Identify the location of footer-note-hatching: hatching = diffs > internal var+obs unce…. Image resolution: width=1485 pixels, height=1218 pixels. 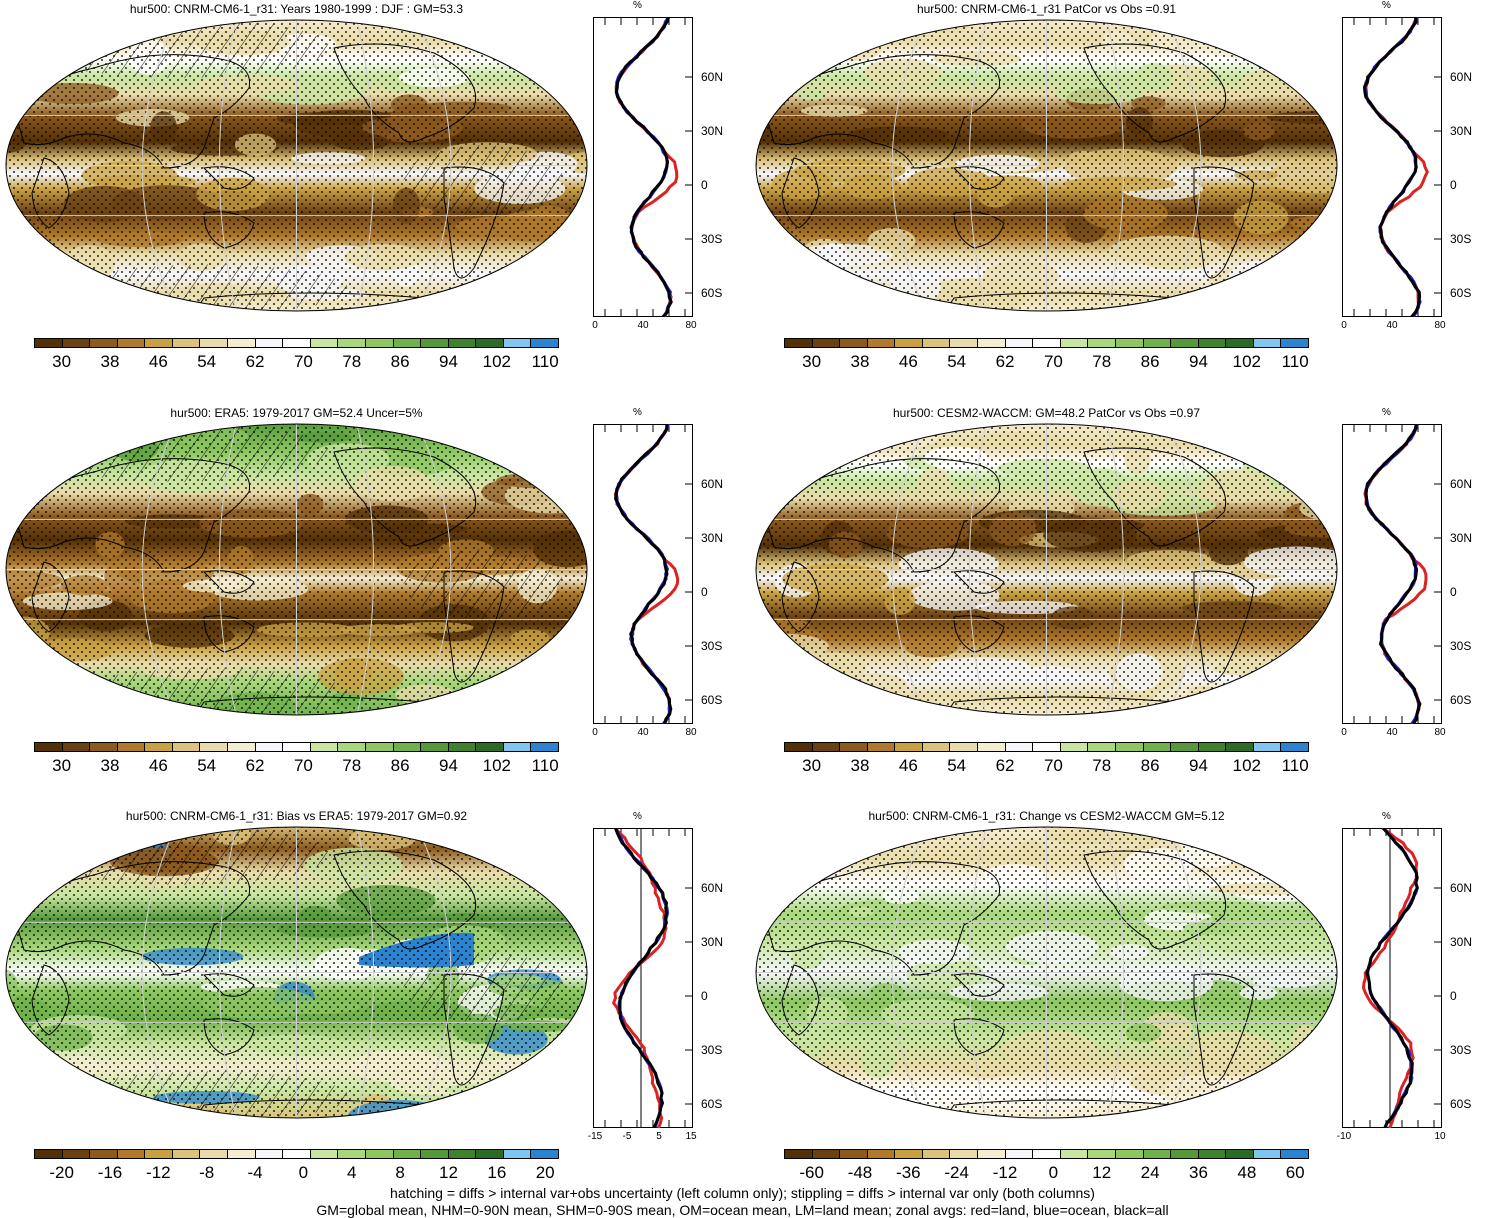
(742, 1193).